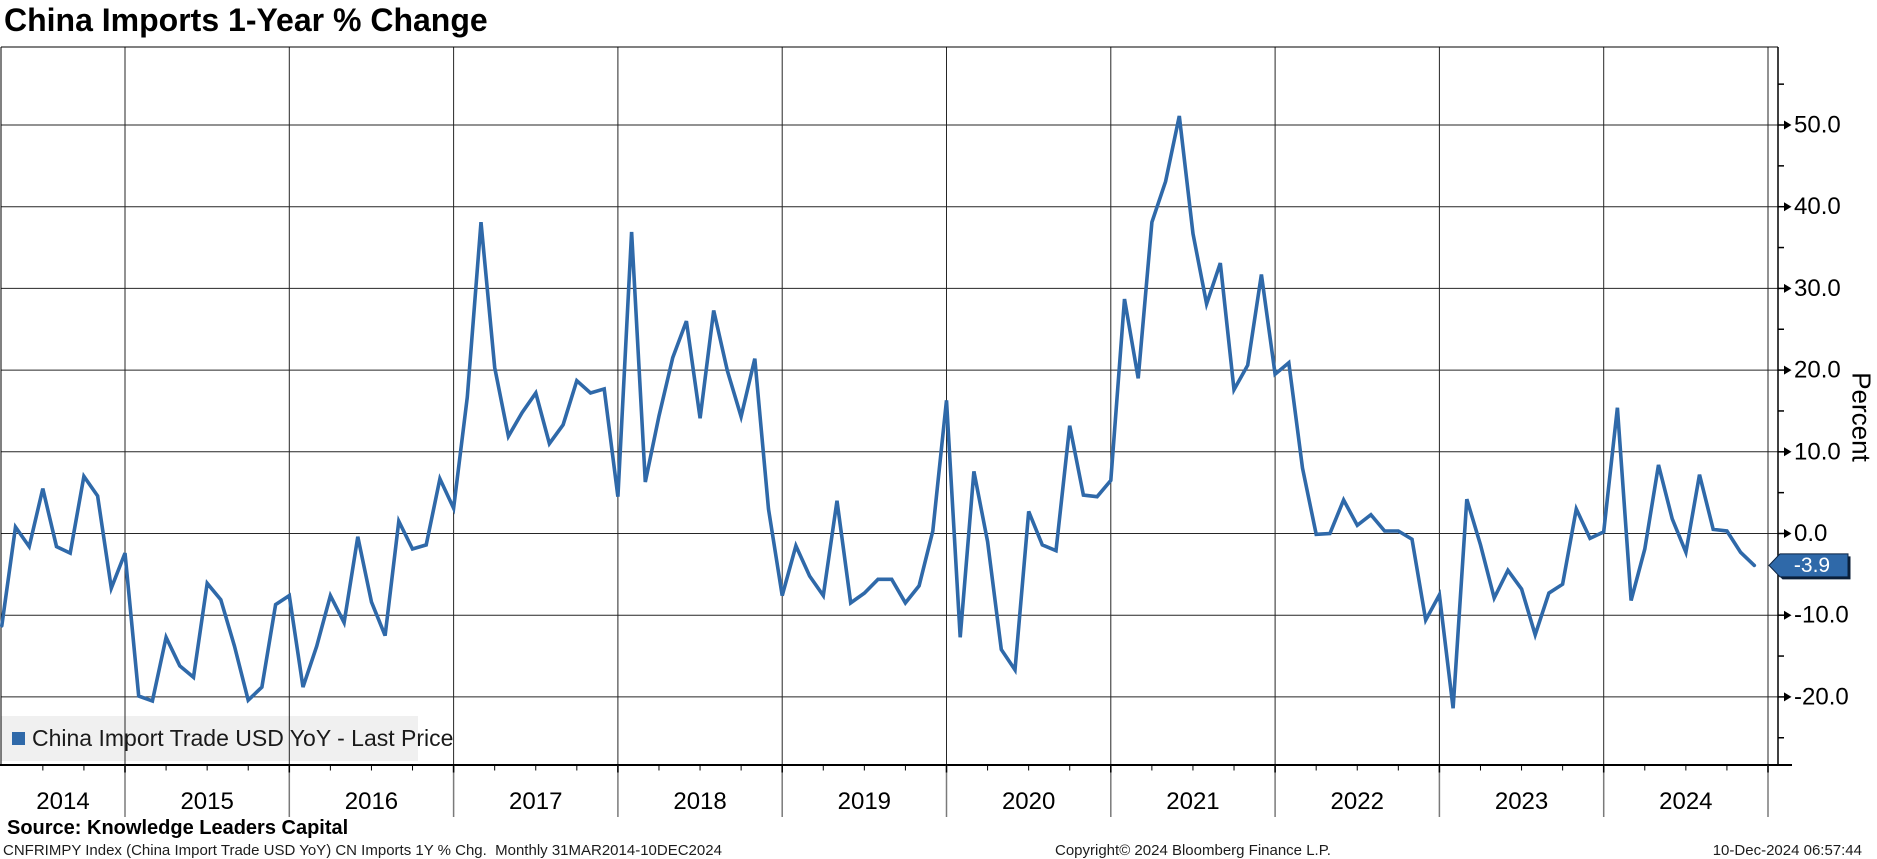 This screenshot has height=859, width=1877. What do you see at coordinates (1817, 206) in the screenshot?
I see `y-tick-label: 40.0` at bounding box center [1817, 206].